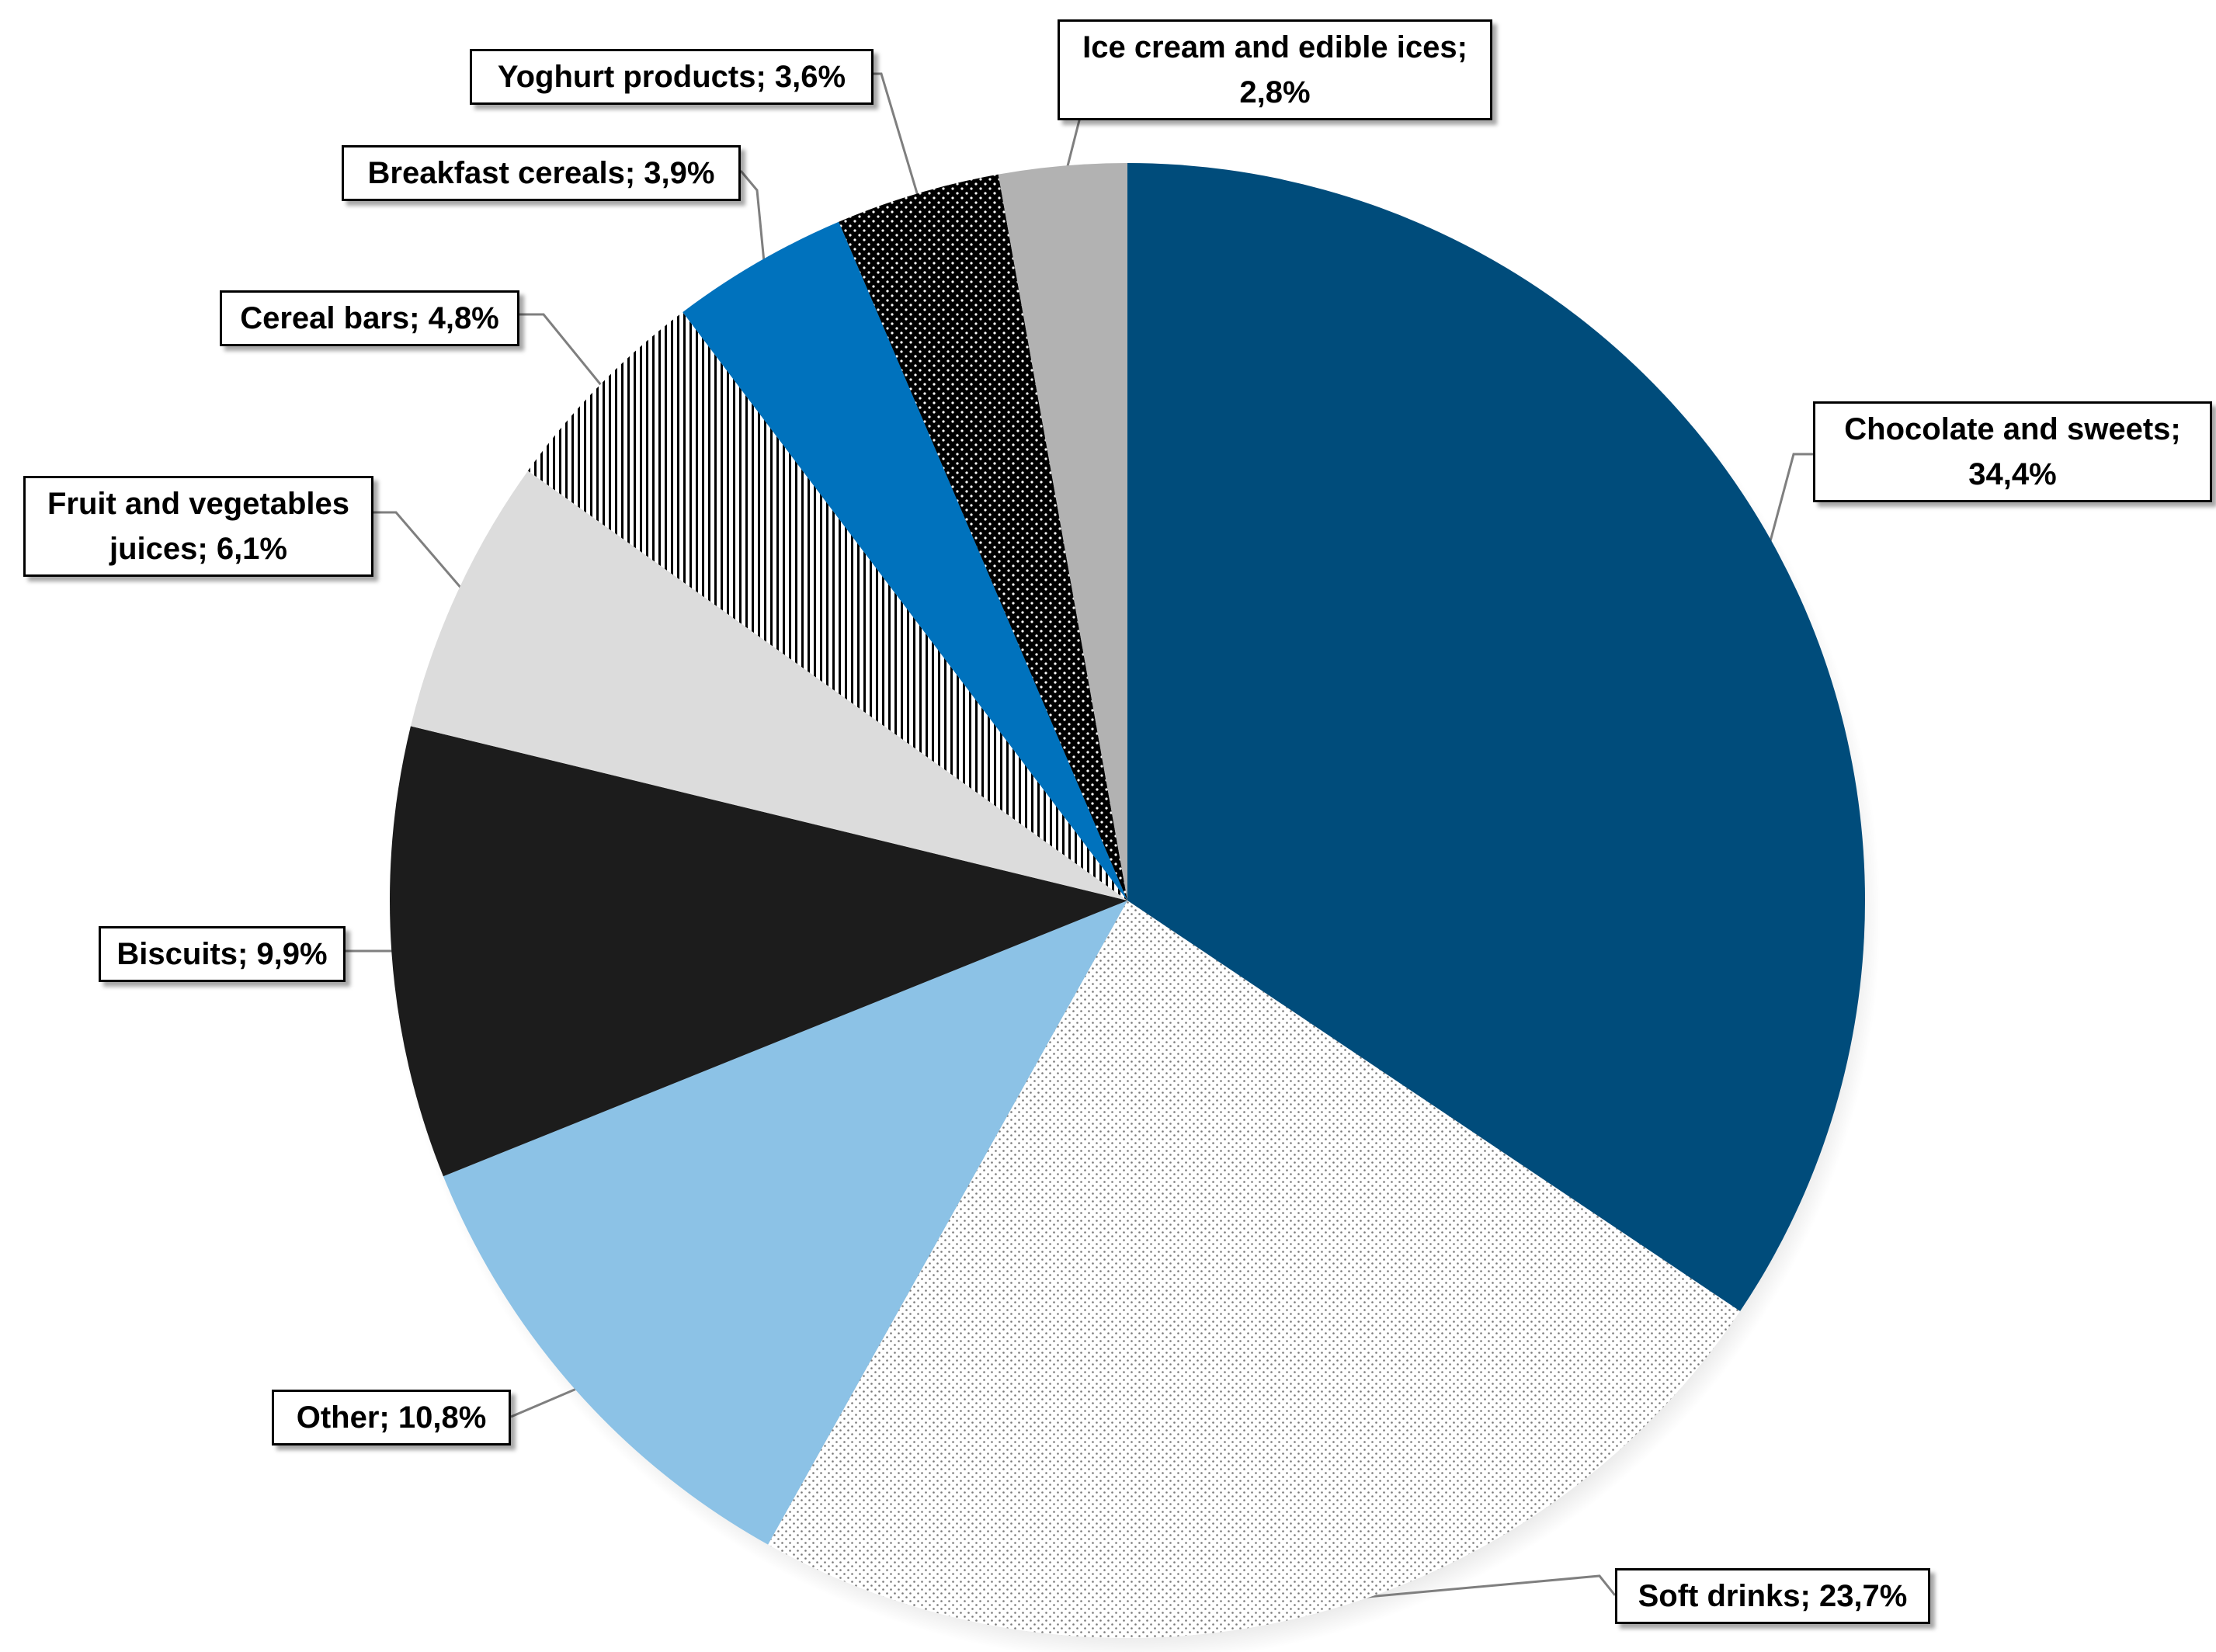 The image size is (2216, 1652). I want to click on data-label-cereal-bars: Cereal bars; 4,8%, so click(369, 318).